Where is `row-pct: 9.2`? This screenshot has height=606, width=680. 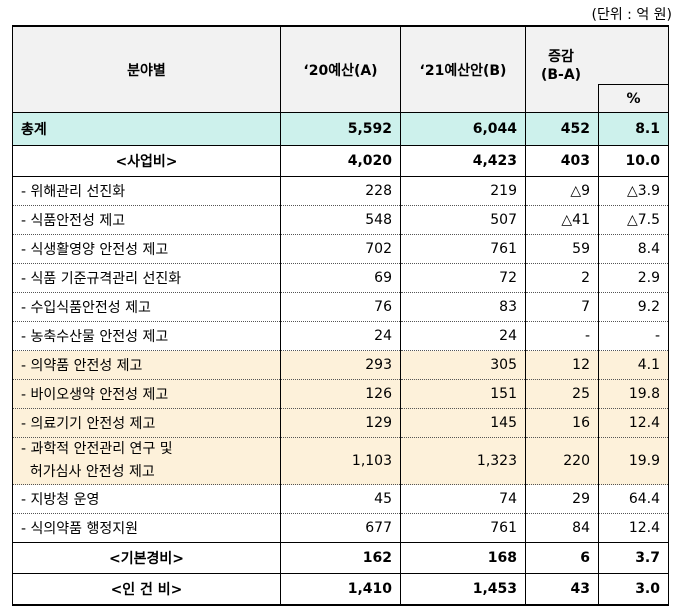
row-pct: 9.2 is located at coordinates (633, 307).